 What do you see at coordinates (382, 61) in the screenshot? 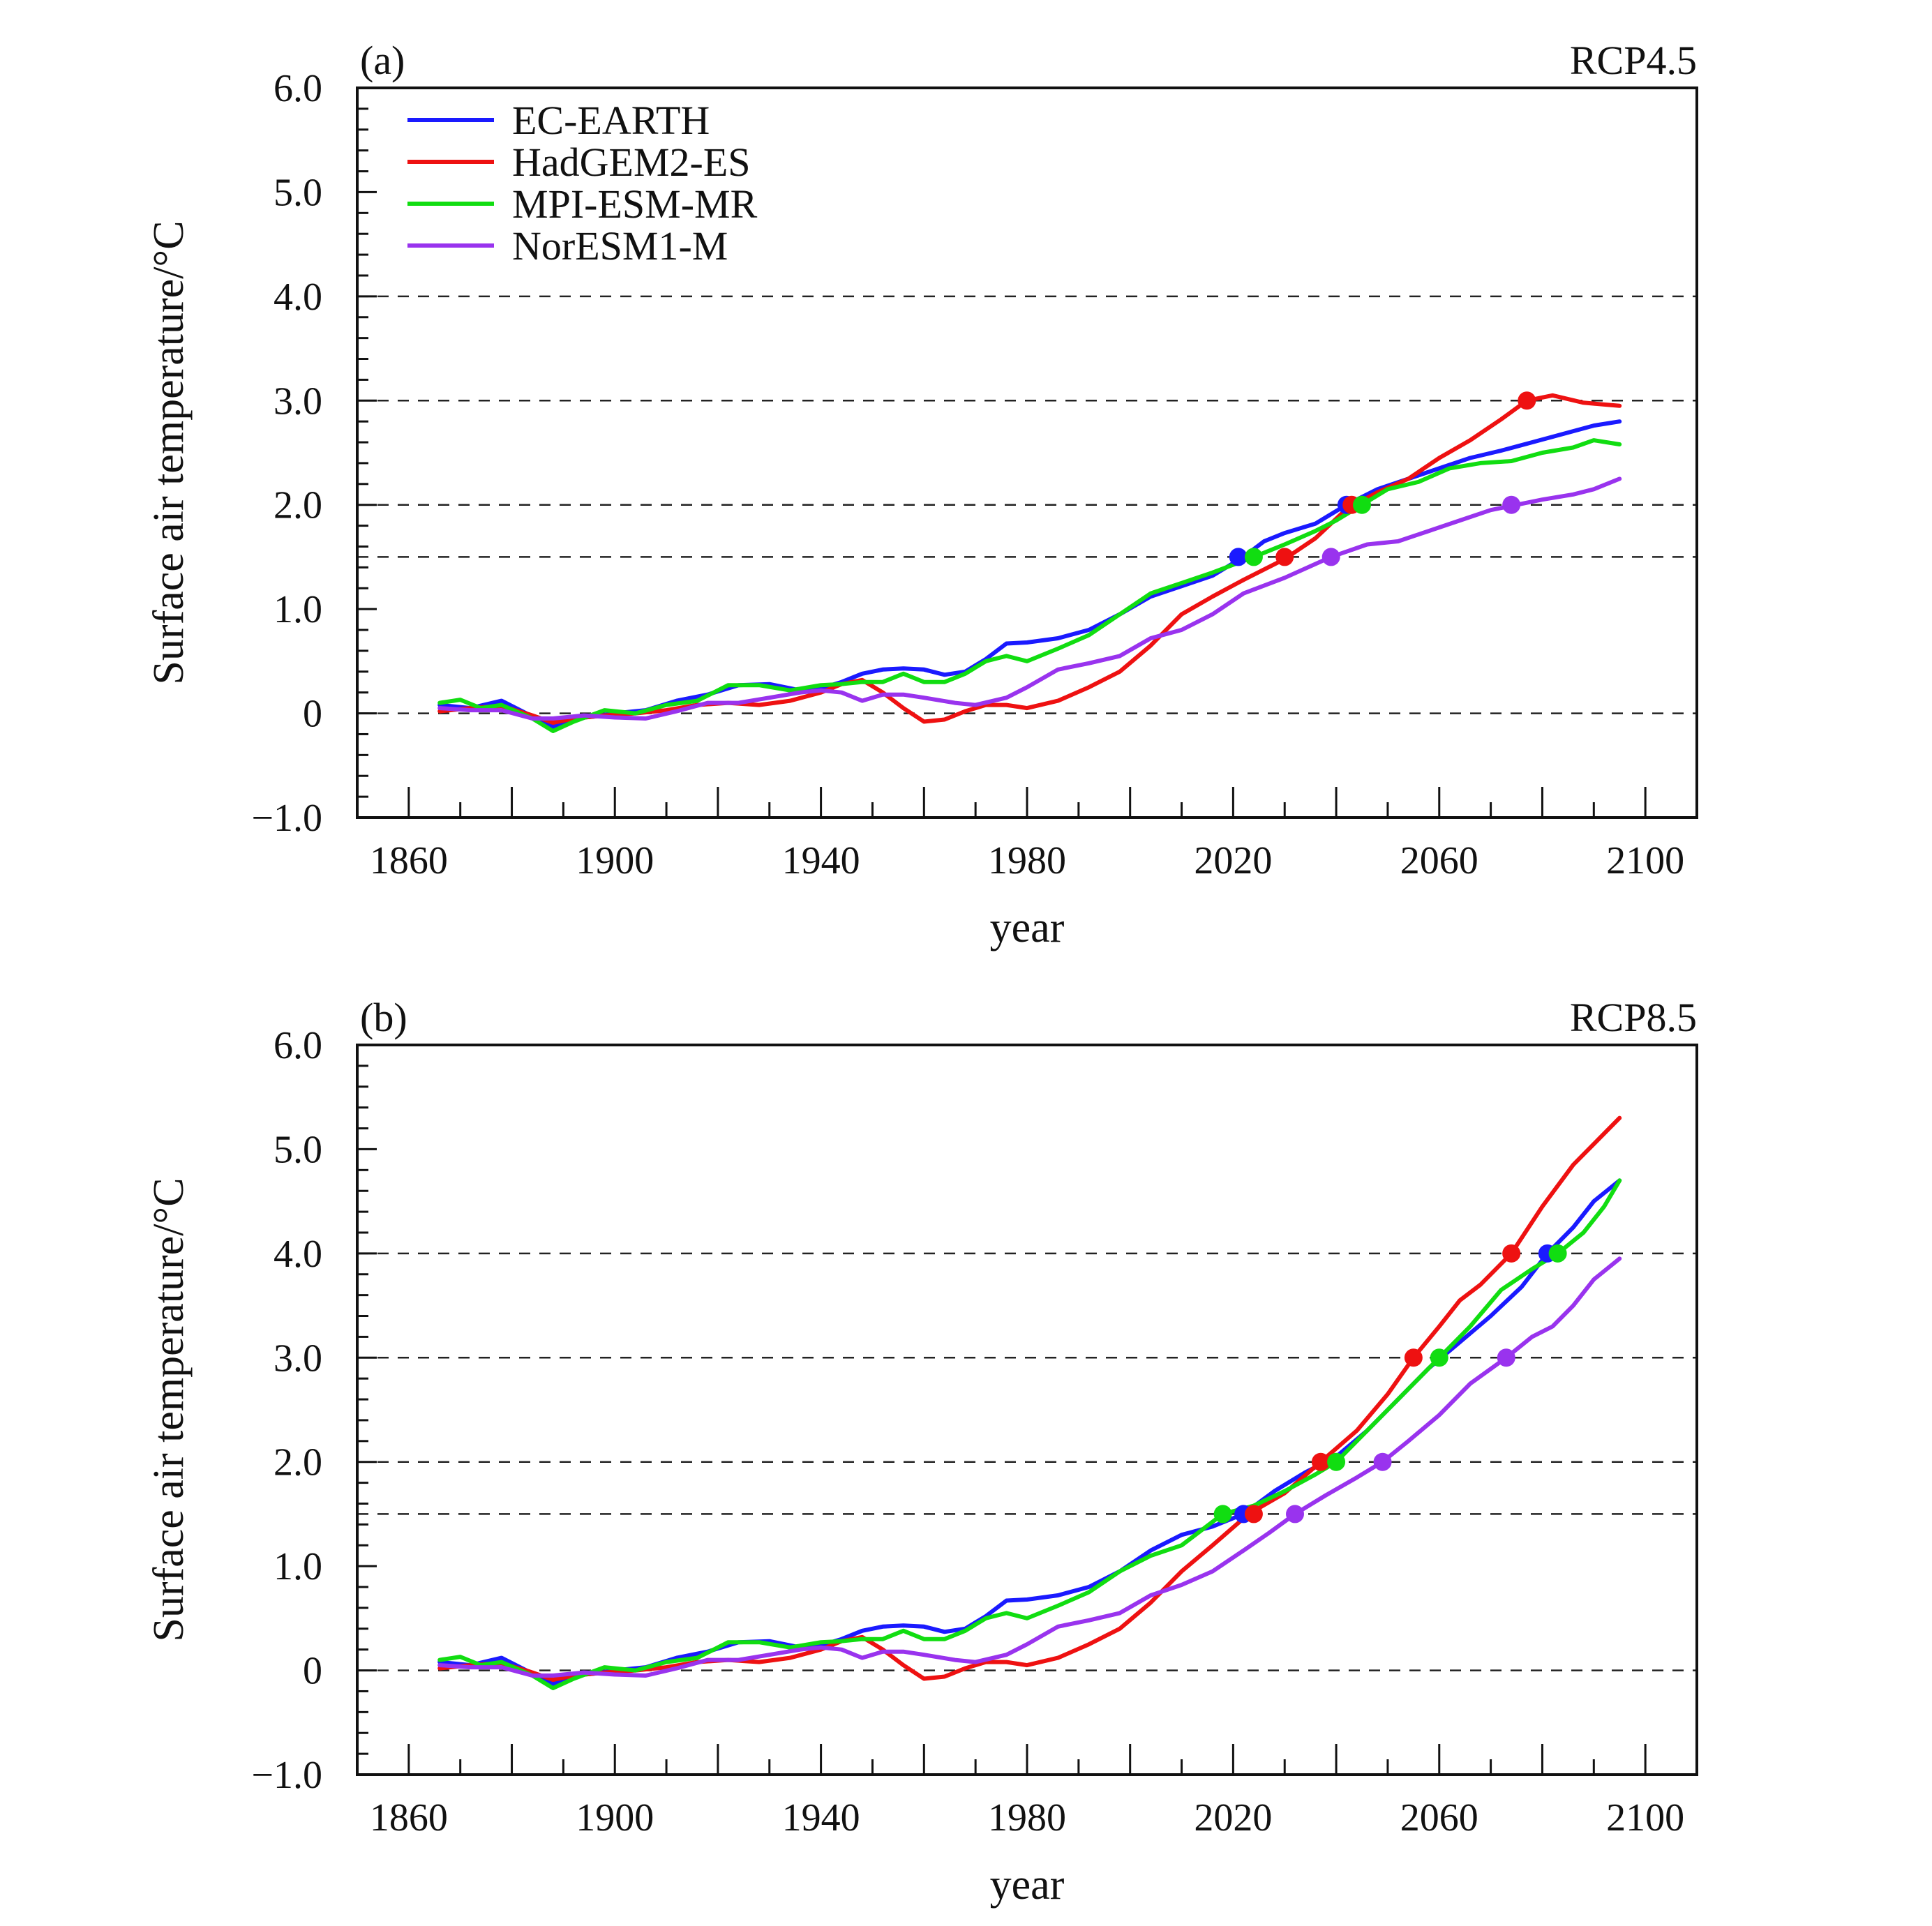
I see `panel-label: (a)` at bounding box center [382, 61].